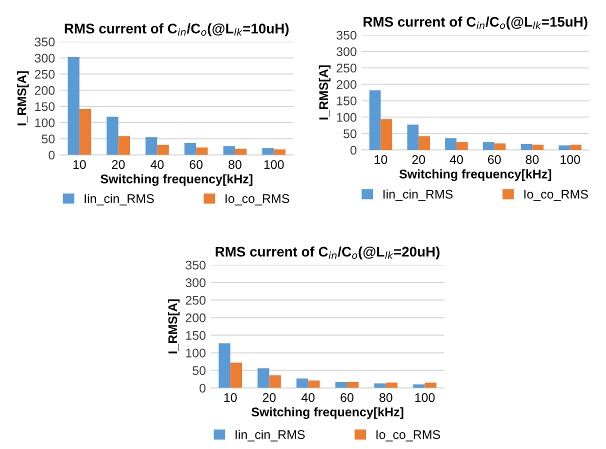 This screenshot has height=449, width=606. What do you see at coordinates (476, 23) in the screenshot?
I see `chart-title: RMS current of C$_{in}$/C$_{o}$(@L$_{lk}$=15uH)` at bounding box center [476, 23].